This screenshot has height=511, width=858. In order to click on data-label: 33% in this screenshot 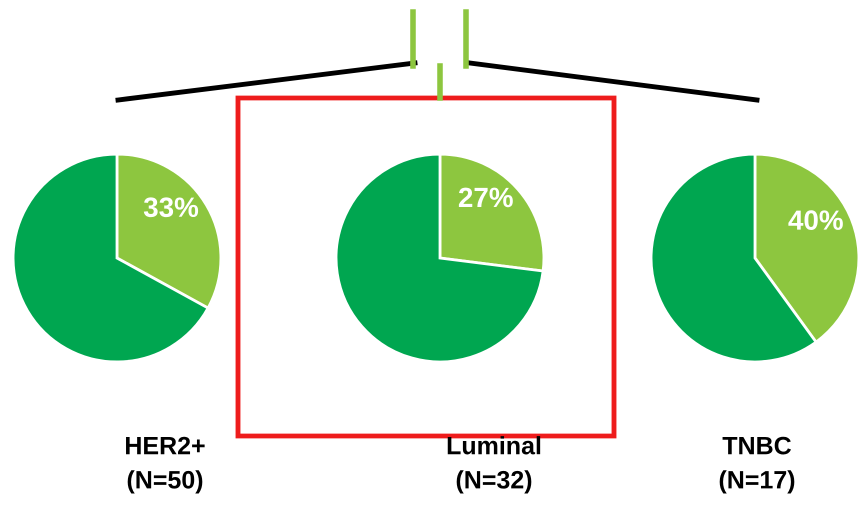, I will do `click(171, 207)`.